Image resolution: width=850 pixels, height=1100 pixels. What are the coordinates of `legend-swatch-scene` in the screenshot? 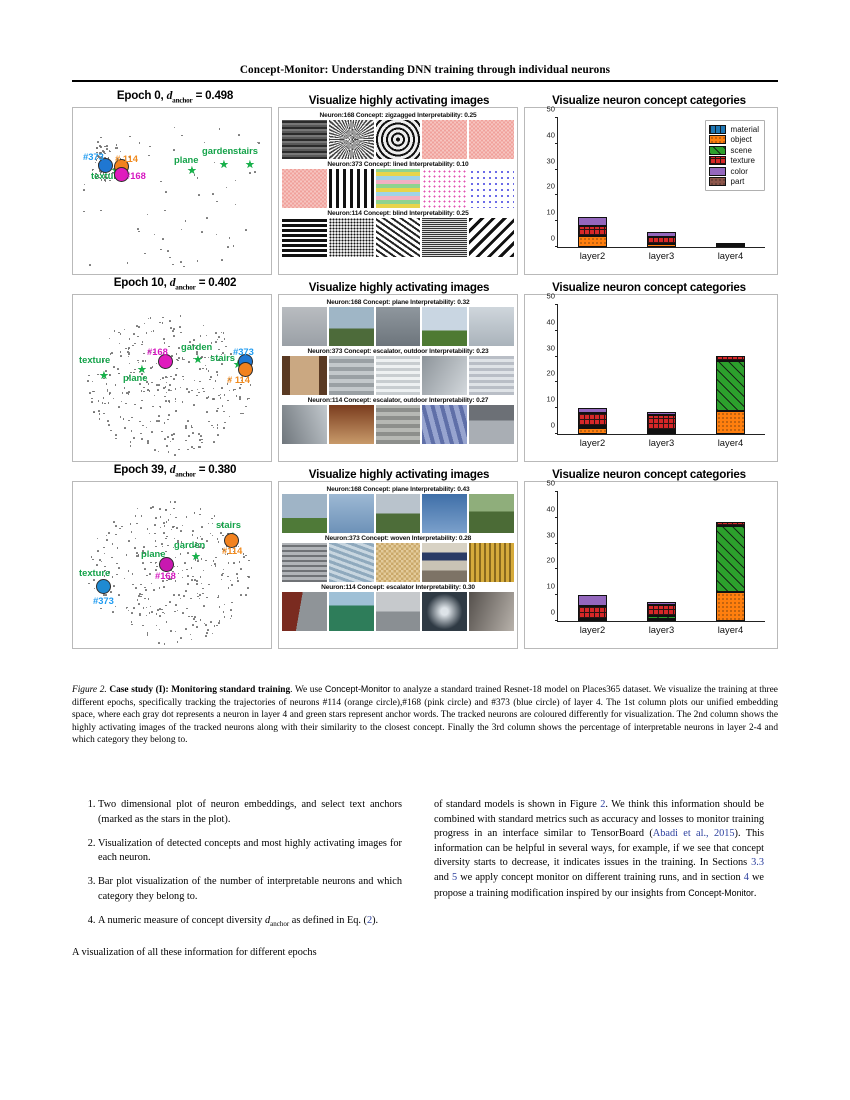 It's located at (717, 150).